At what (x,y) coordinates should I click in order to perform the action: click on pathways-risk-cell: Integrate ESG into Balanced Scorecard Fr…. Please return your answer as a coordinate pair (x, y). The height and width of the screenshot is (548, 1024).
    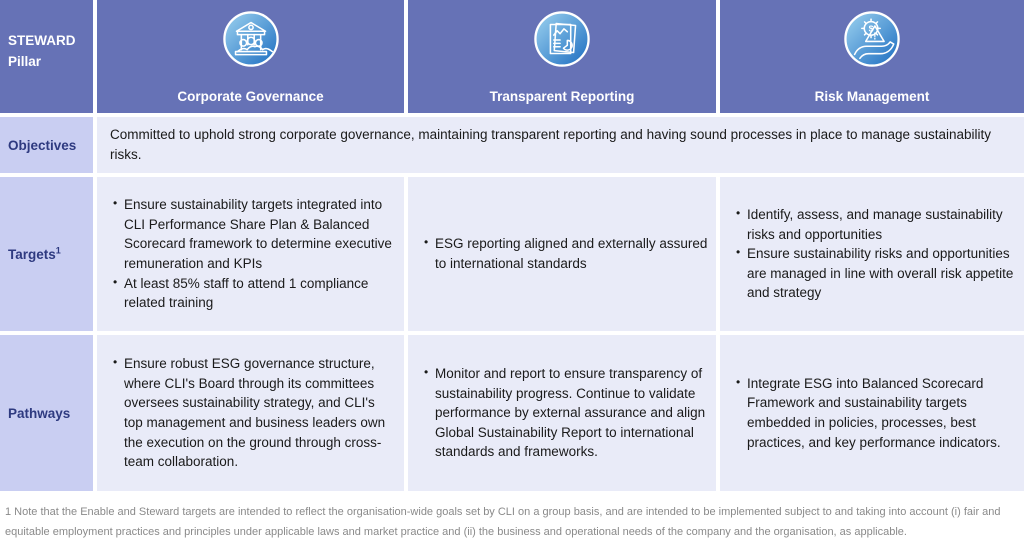
    Looking at the image, I should click on (872, 413).